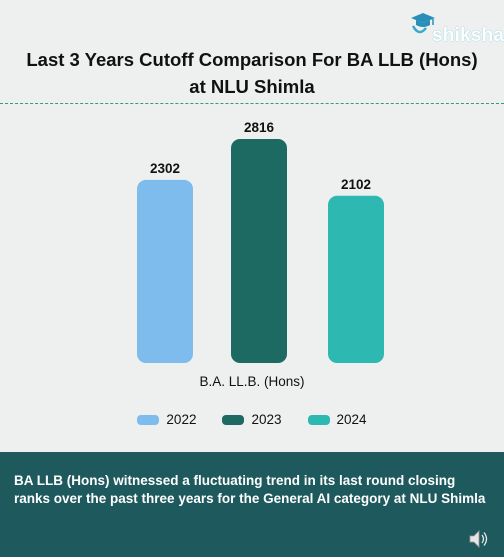  I want to click on bar-2024, so click(356, 279).